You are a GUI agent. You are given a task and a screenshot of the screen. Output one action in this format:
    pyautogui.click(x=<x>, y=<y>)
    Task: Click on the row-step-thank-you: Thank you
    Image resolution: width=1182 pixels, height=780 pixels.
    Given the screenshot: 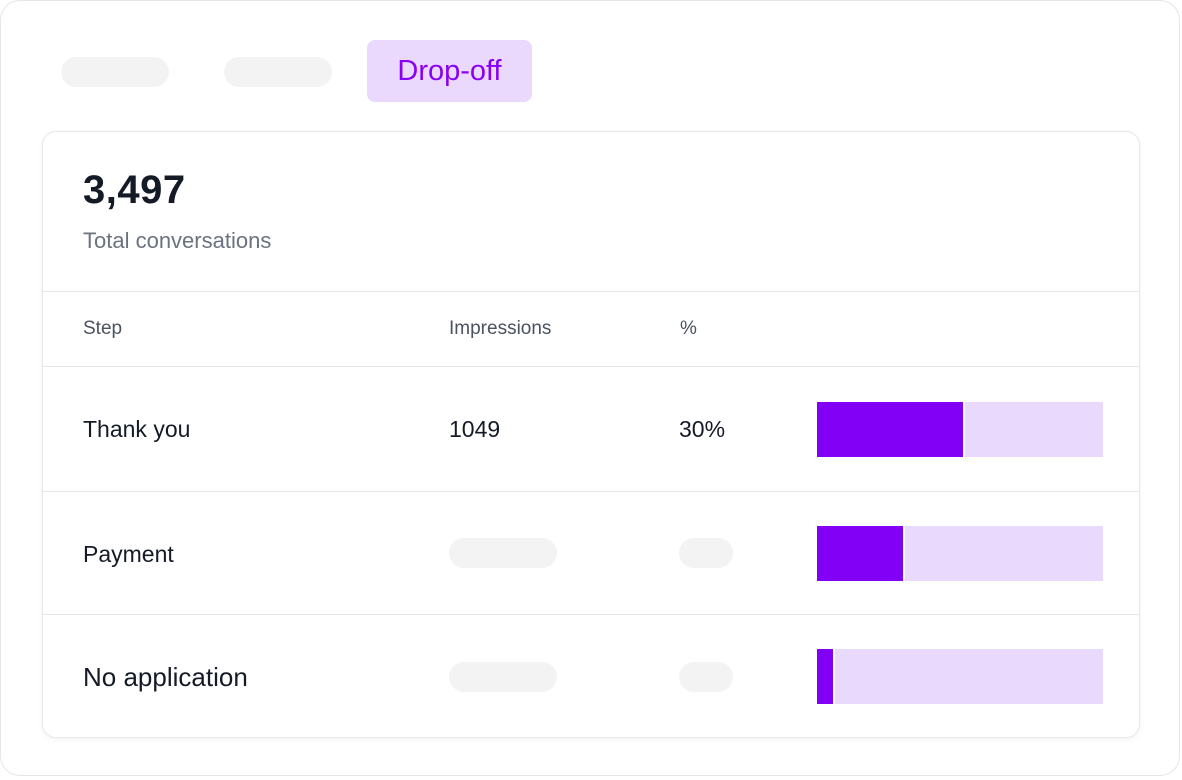 What is the action you would take?
    pyautogui.click(x=137, y=429)
    